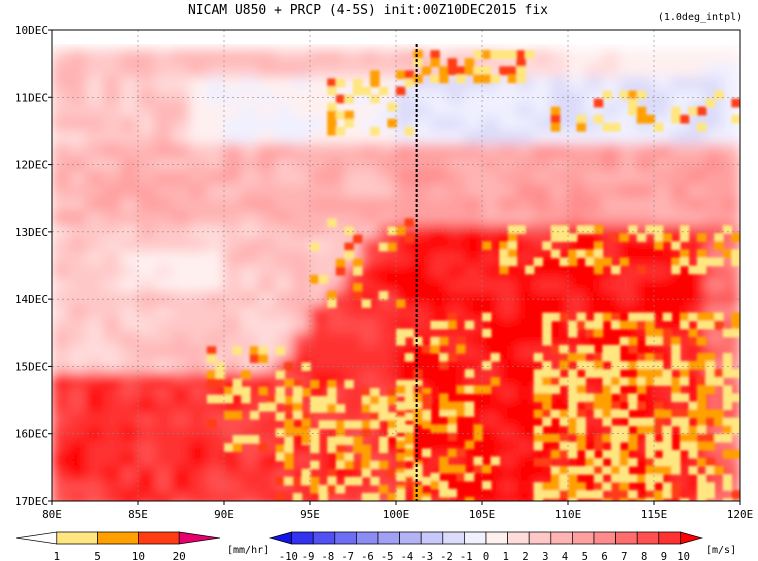  What do you see at coordinates (740, 514) in the screenshot?
I see `x-tick-label: 120E` at bounding box center [740, 514].